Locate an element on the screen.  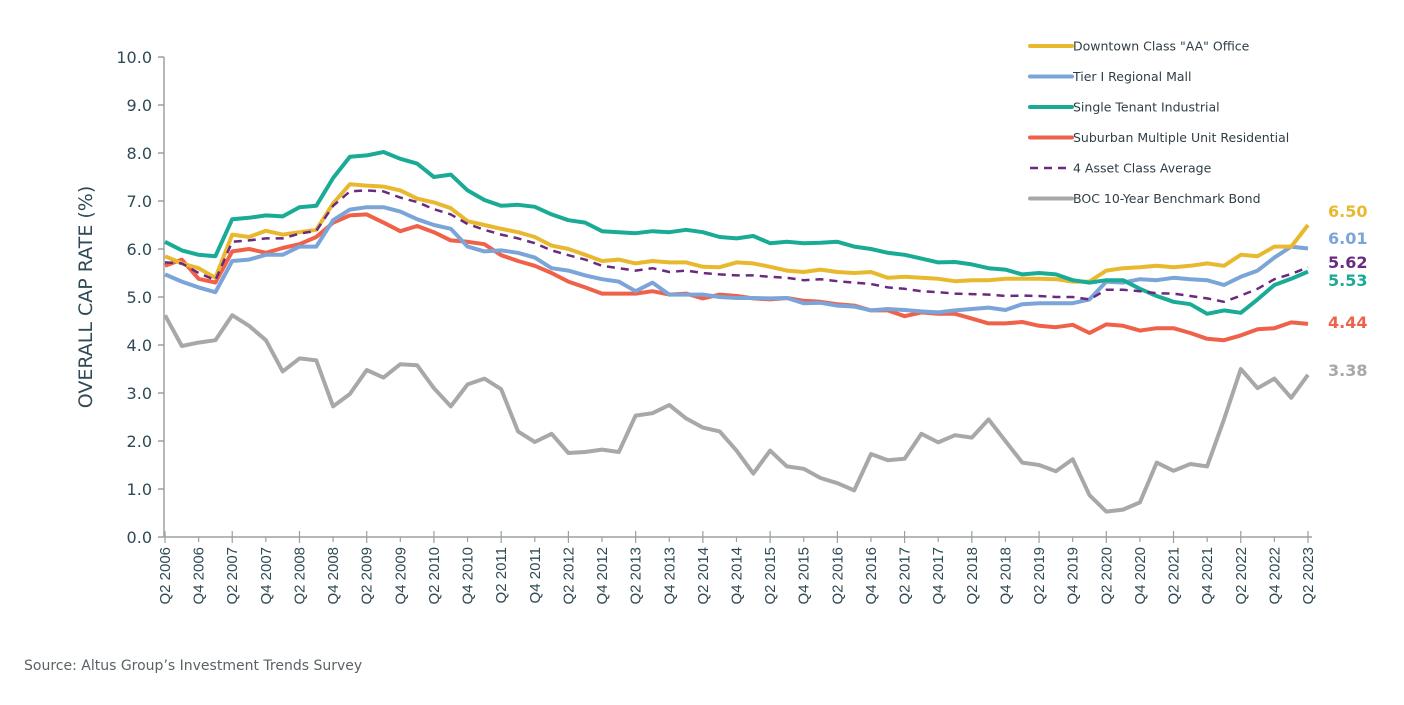
x-tick-label: Q4 2007 is located at coordinates (266, 576).